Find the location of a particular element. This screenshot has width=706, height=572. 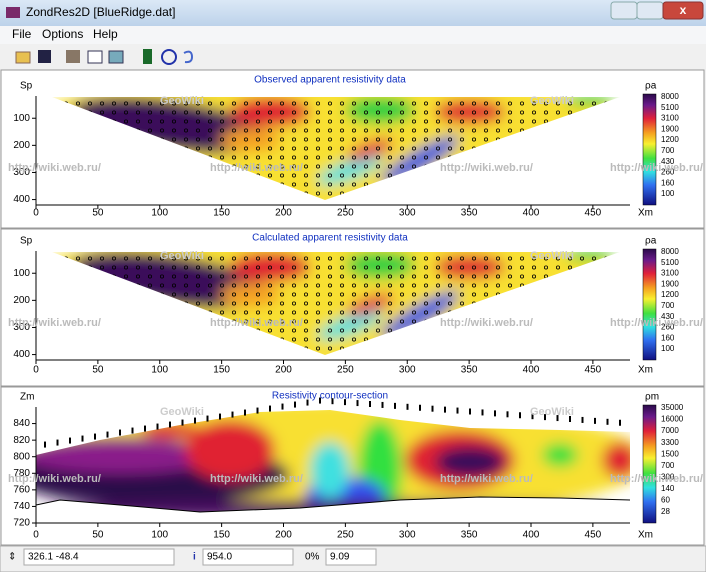

y-tick-label: 200 is located at coordinates (21, 300).